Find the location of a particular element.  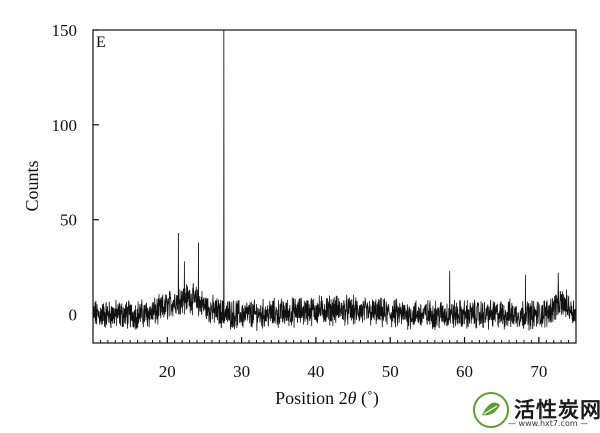

x-tick-label: 50 is located at coordinates (390, 371).